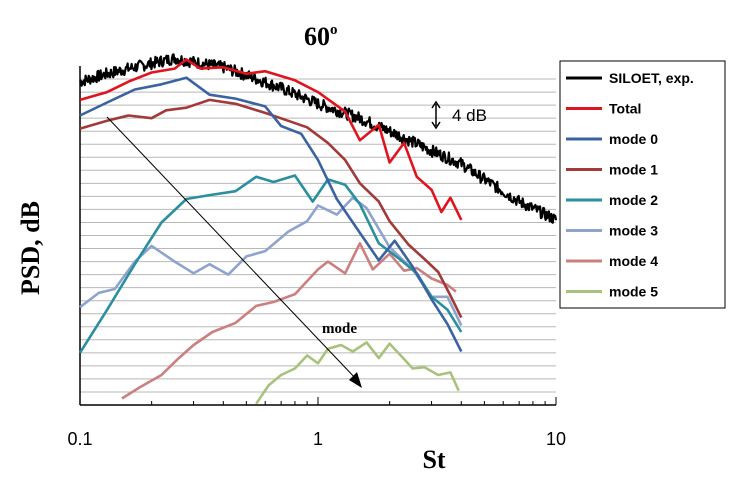 Image resolution: width=733 pixels, height=484 pixels. I want to click on x-tick-labels: 0.1 1 10, so click(316, 439).